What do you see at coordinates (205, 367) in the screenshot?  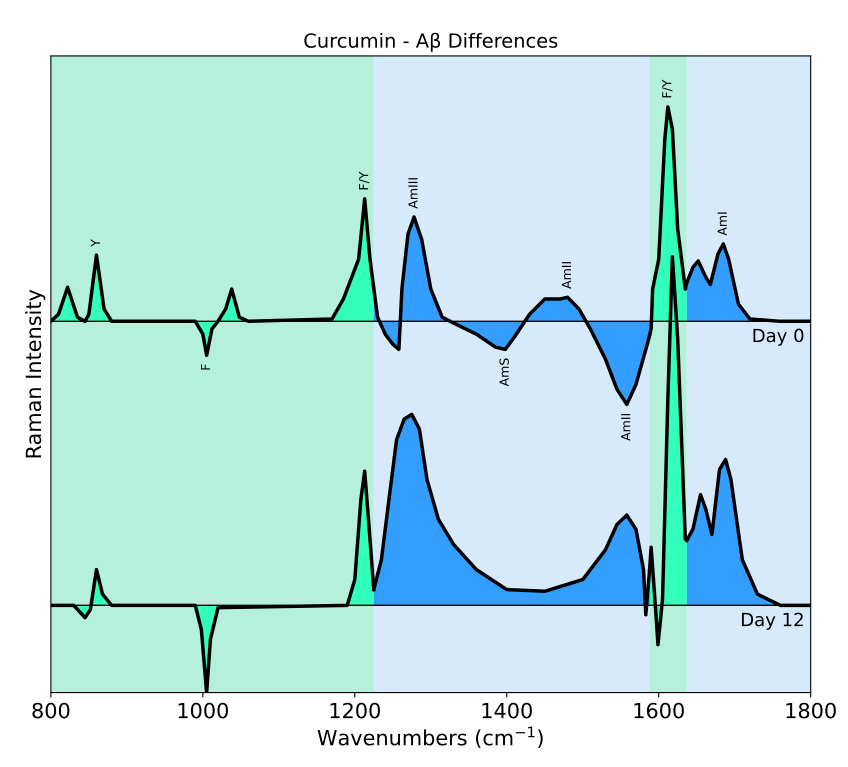 I see `annotation: F` at bounding box center [205, 367].